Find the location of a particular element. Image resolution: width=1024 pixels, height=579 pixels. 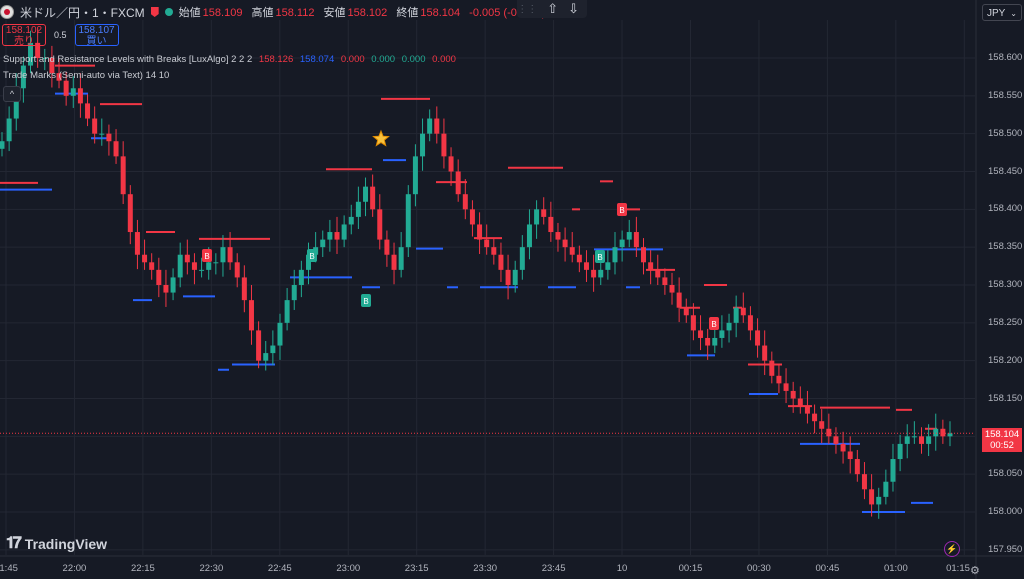

price-tick-label: 158.200 is located at coordinates (1005, 360).